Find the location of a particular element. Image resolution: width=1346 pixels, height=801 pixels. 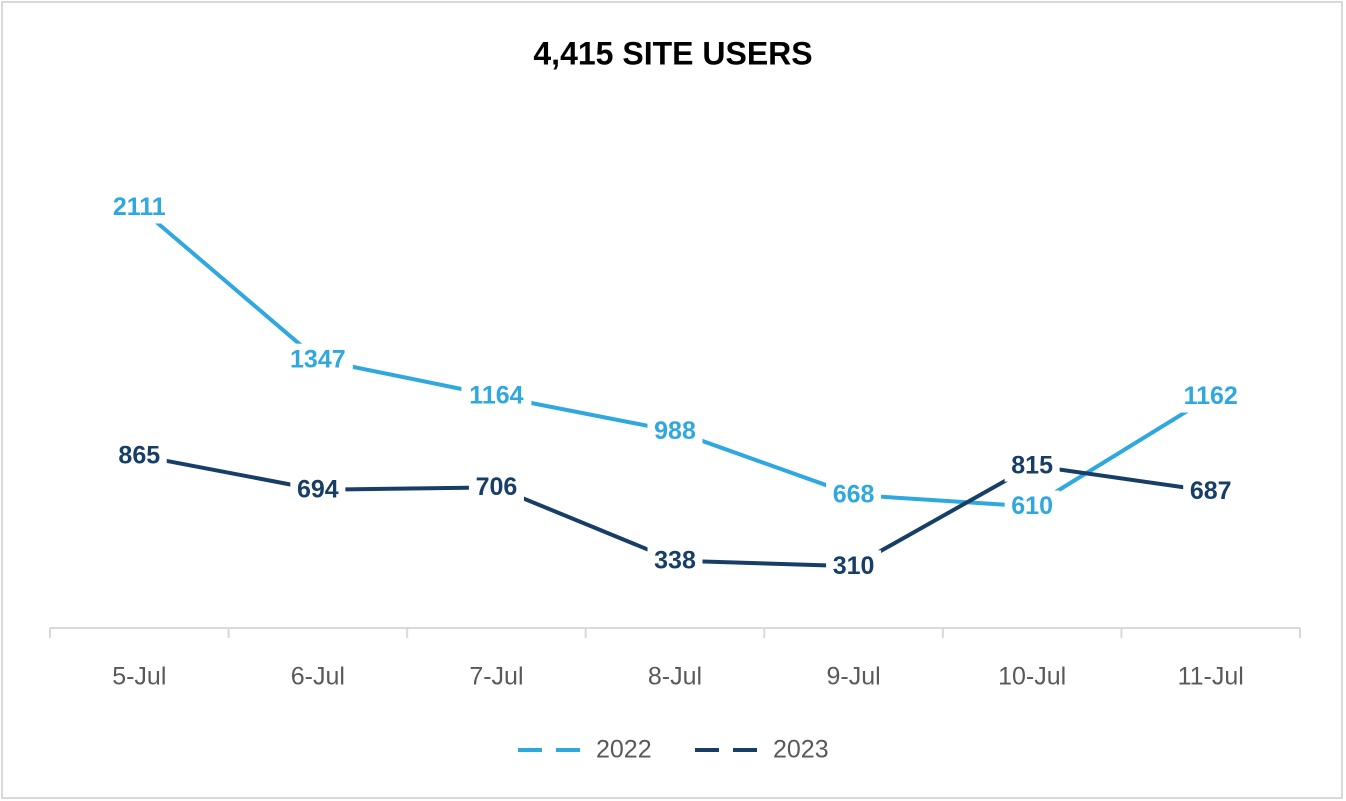

data-label: 610 is located at coordinates (1032, 506).